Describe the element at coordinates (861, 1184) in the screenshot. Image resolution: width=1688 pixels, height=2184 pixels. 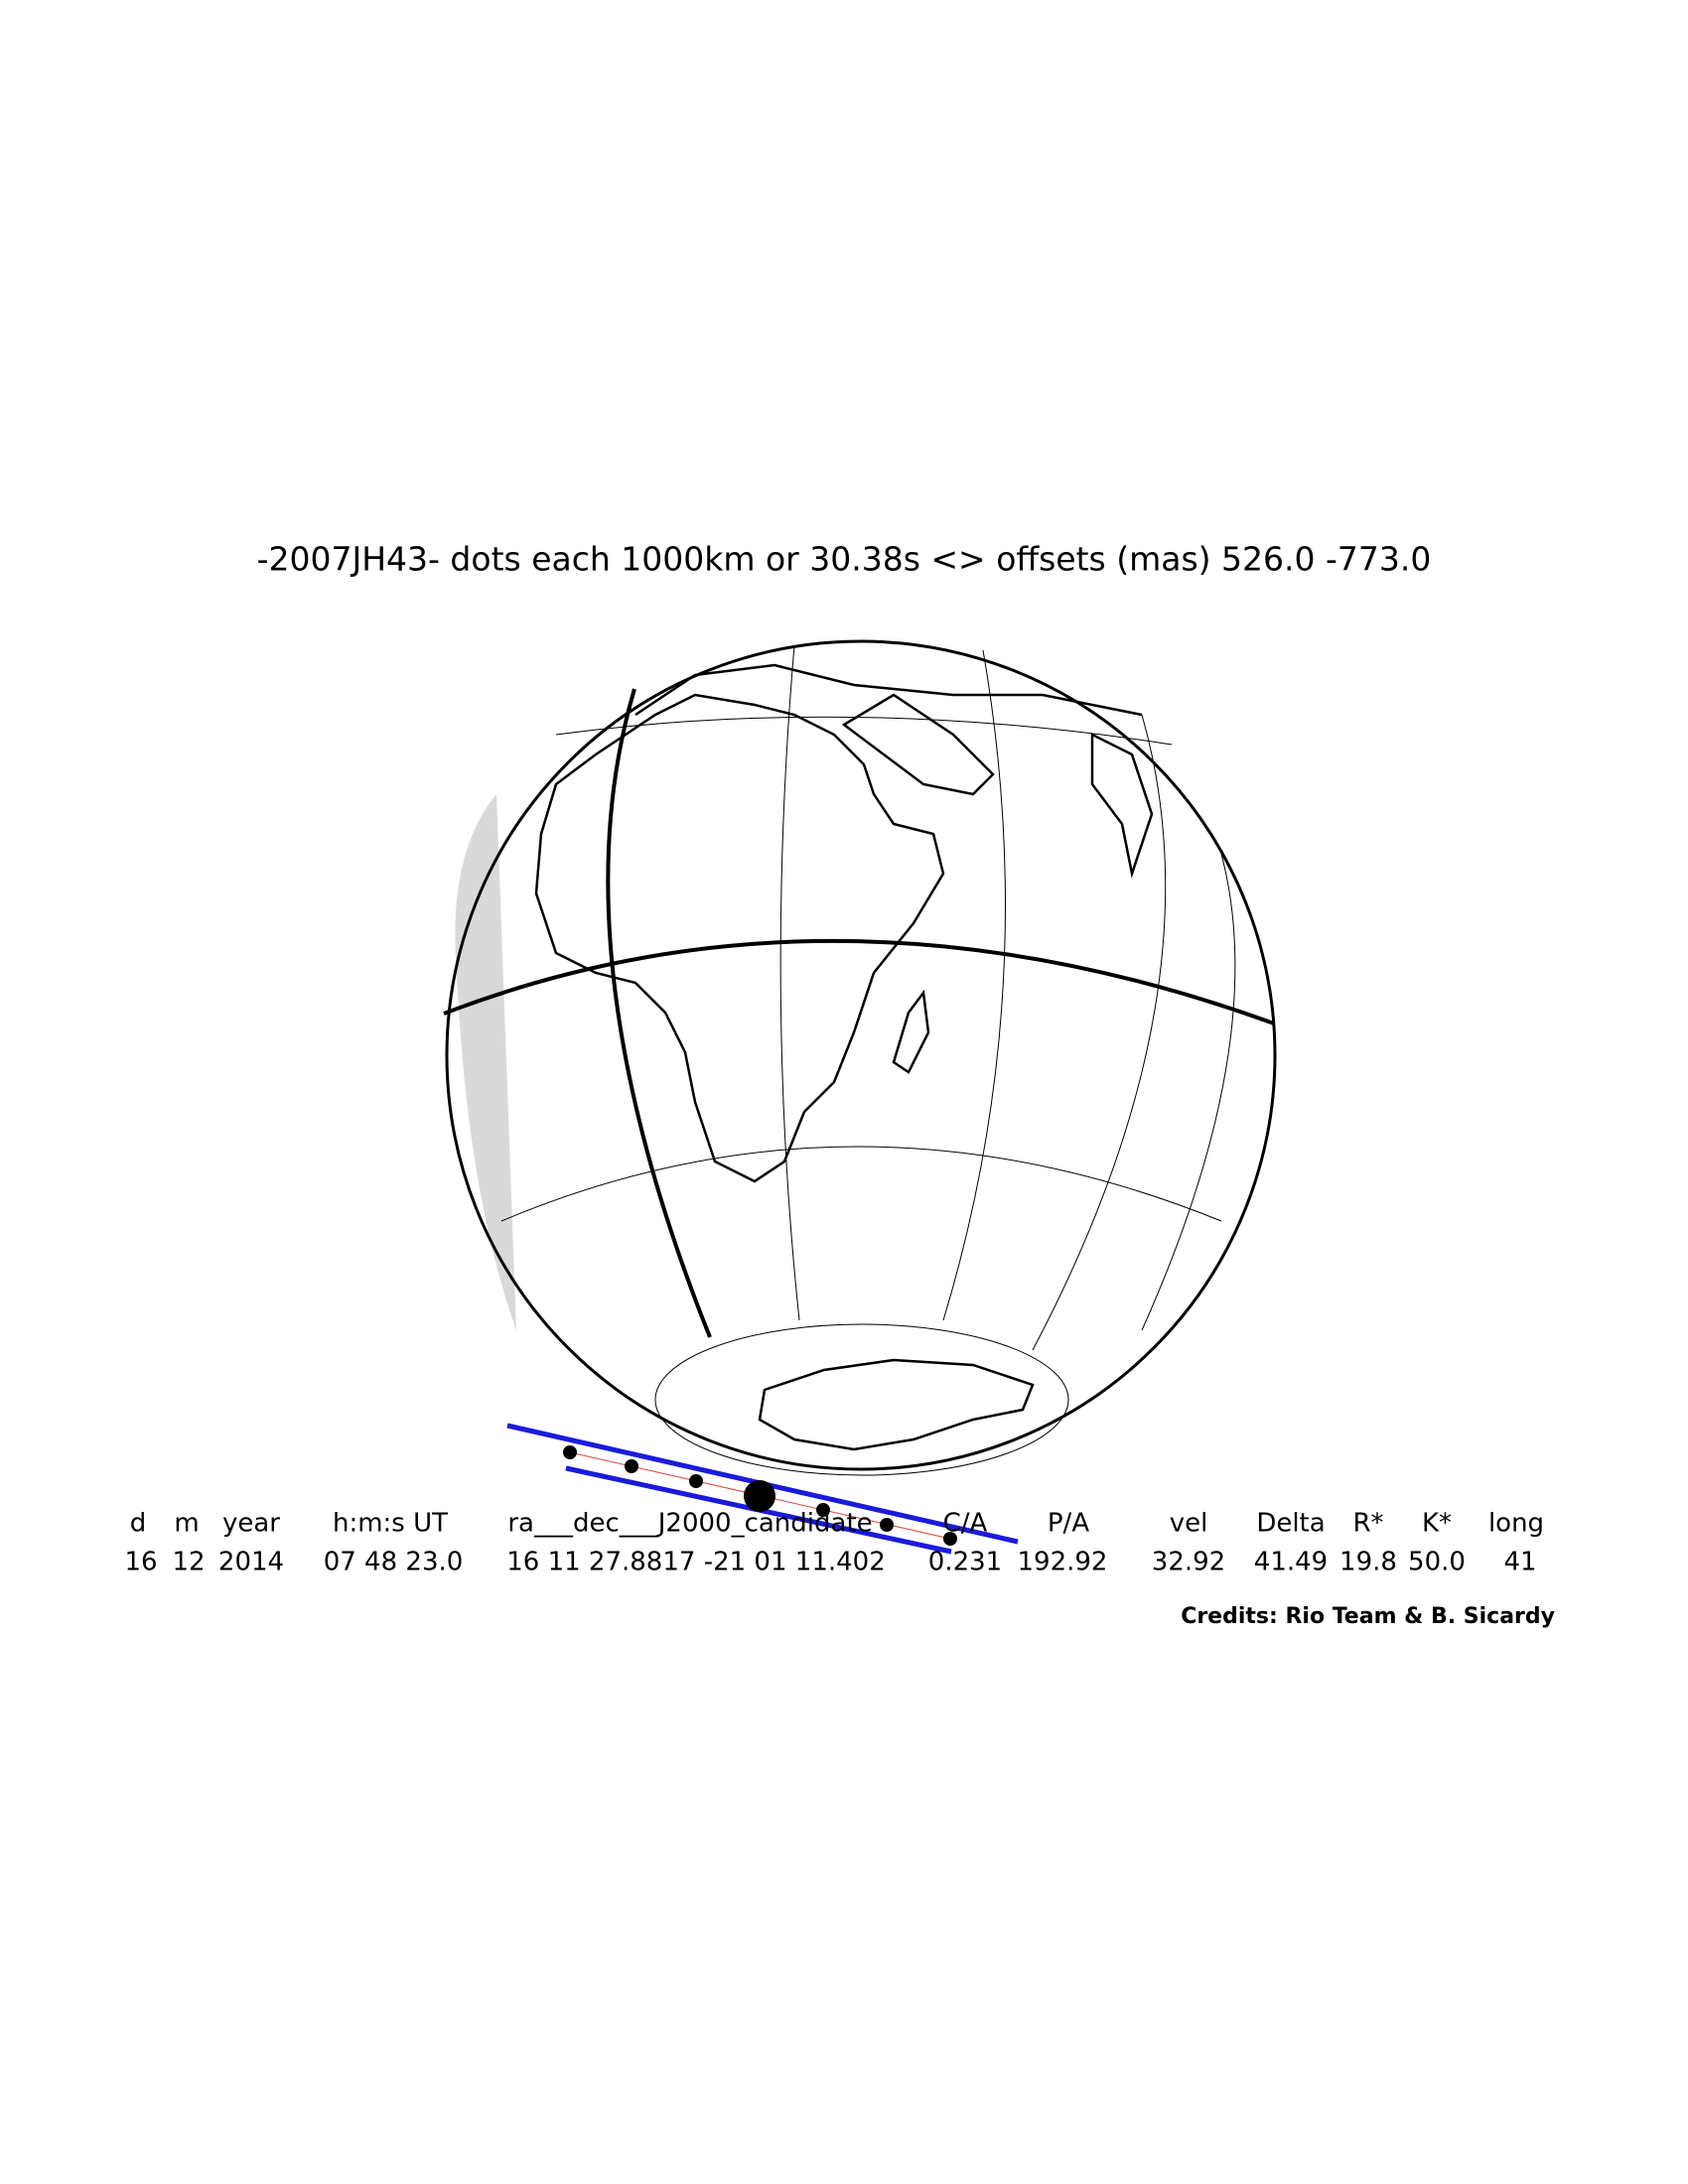
I see `parallel` at that location.